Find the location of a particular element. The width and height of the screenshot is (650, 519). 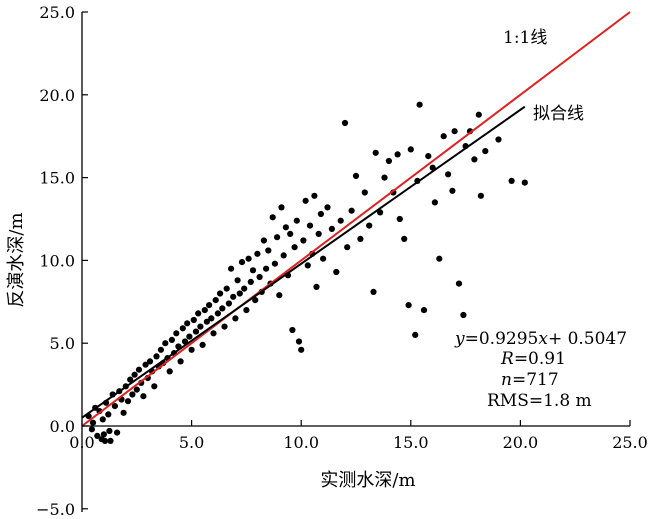

x-tick-label: 20.0 is located at coordinates (521, 442).